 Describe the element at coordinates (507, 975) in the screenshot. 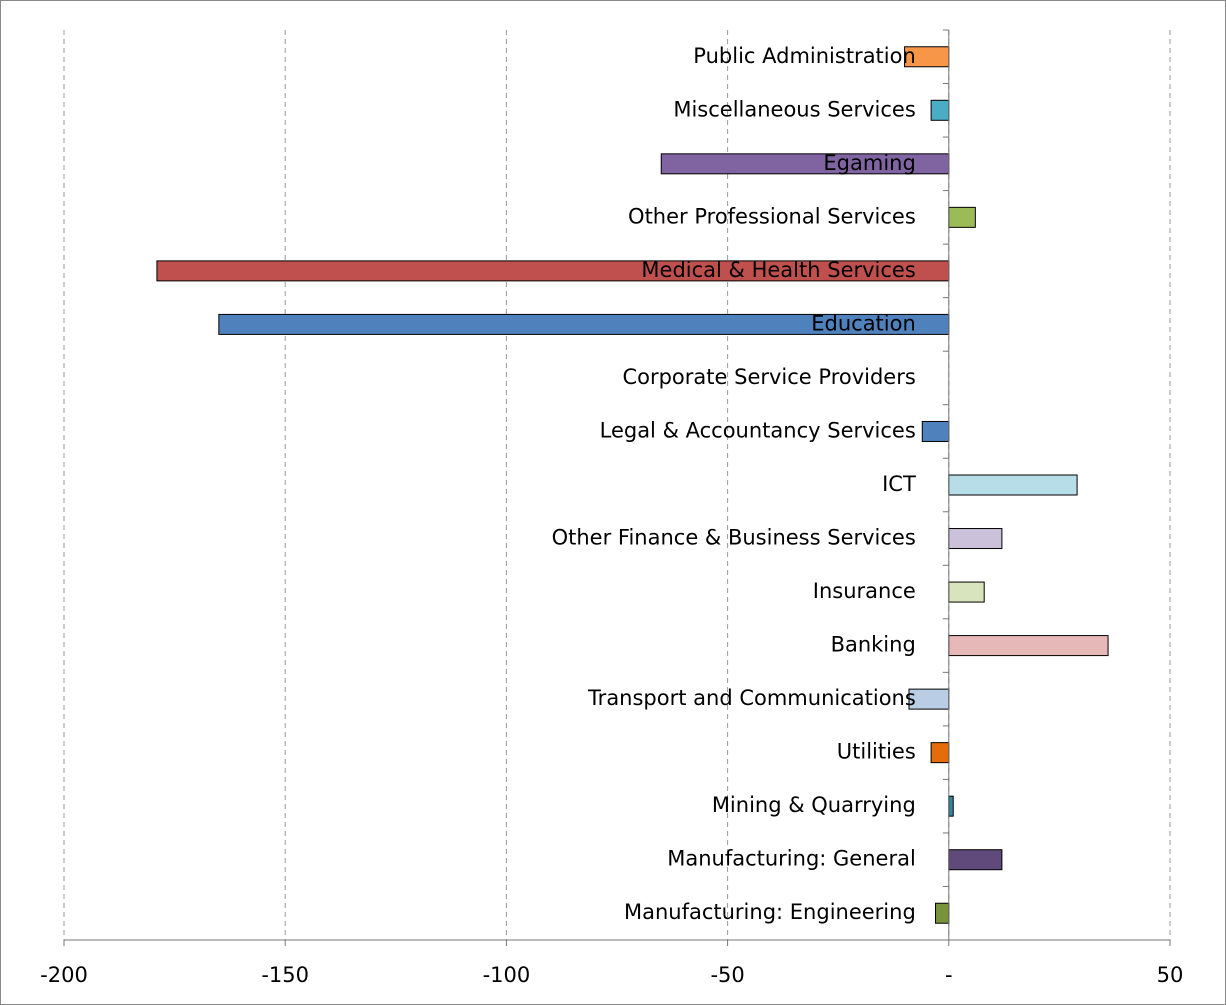

I see `x-tick-label: -100` at that location.